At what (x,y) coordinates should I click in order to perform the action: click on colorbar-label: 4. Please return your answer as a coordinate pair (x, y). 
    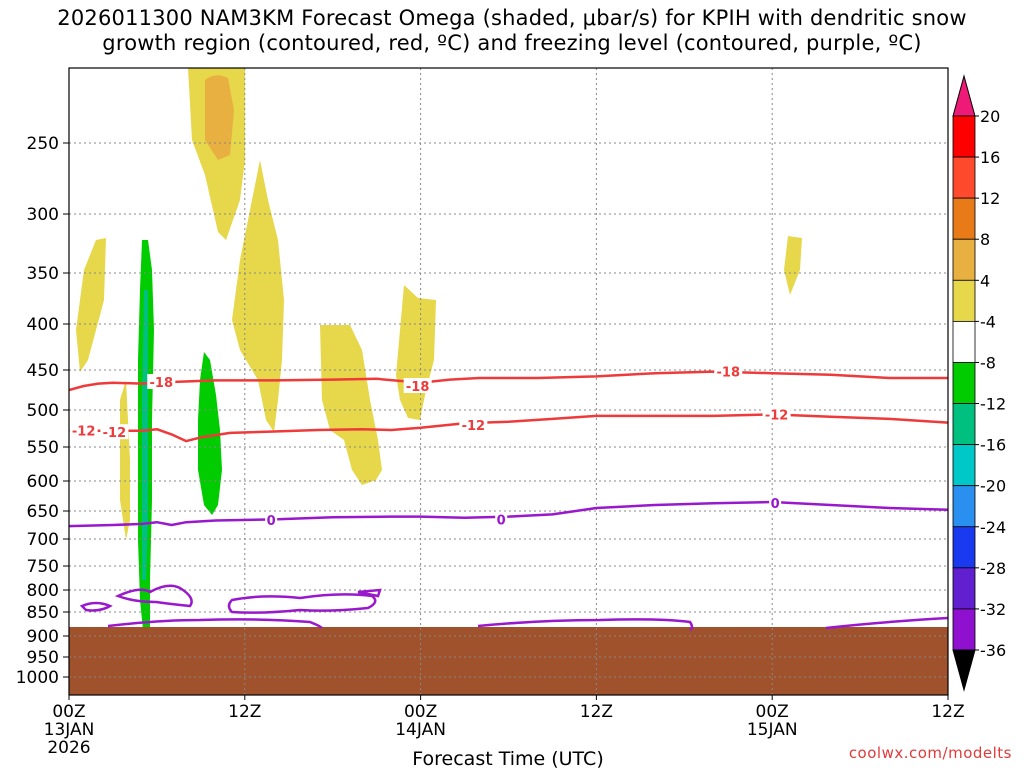
    Looking at the image, I should click on (985, 280).